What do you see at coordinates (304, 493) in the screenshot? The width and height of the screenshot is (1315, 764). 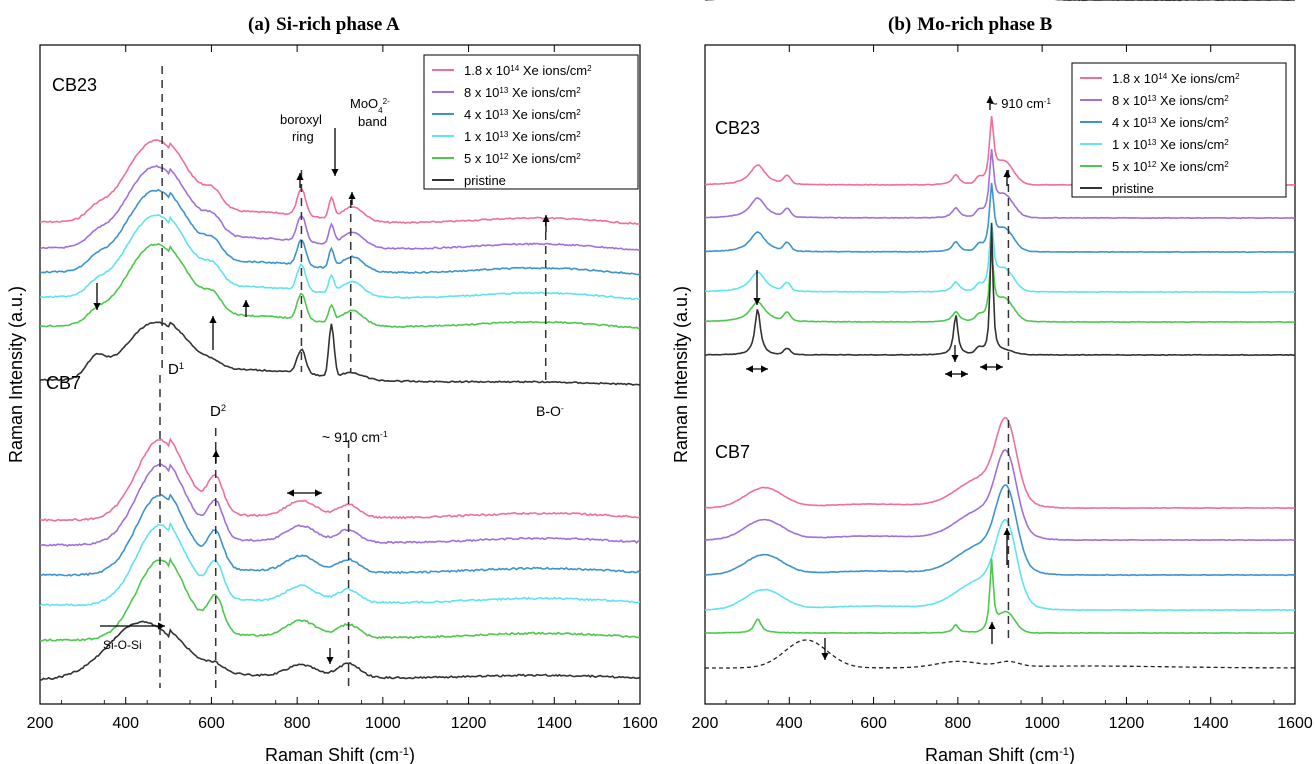 I see `arrow-800-range` at bounding box center [304, 493].